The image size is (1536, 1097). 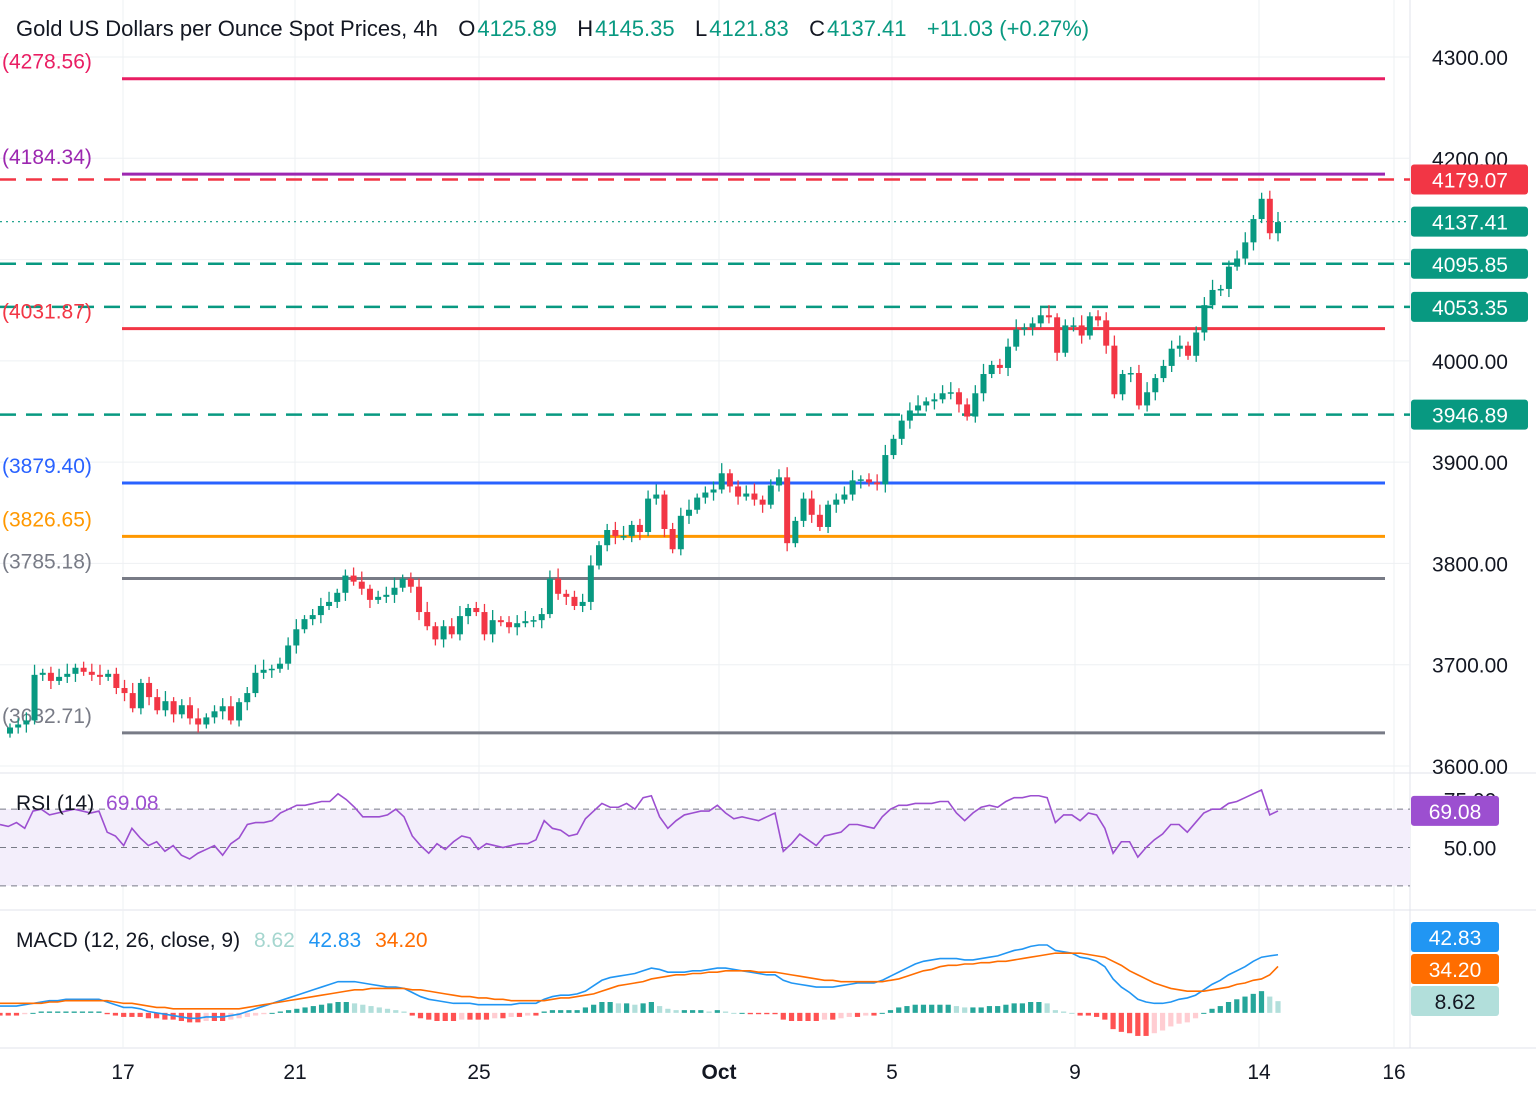 What do you see at coordinates (1455, 1001) in the screenshot?
I see `macd-hist-tag` at bounding box center [1455, 1001].